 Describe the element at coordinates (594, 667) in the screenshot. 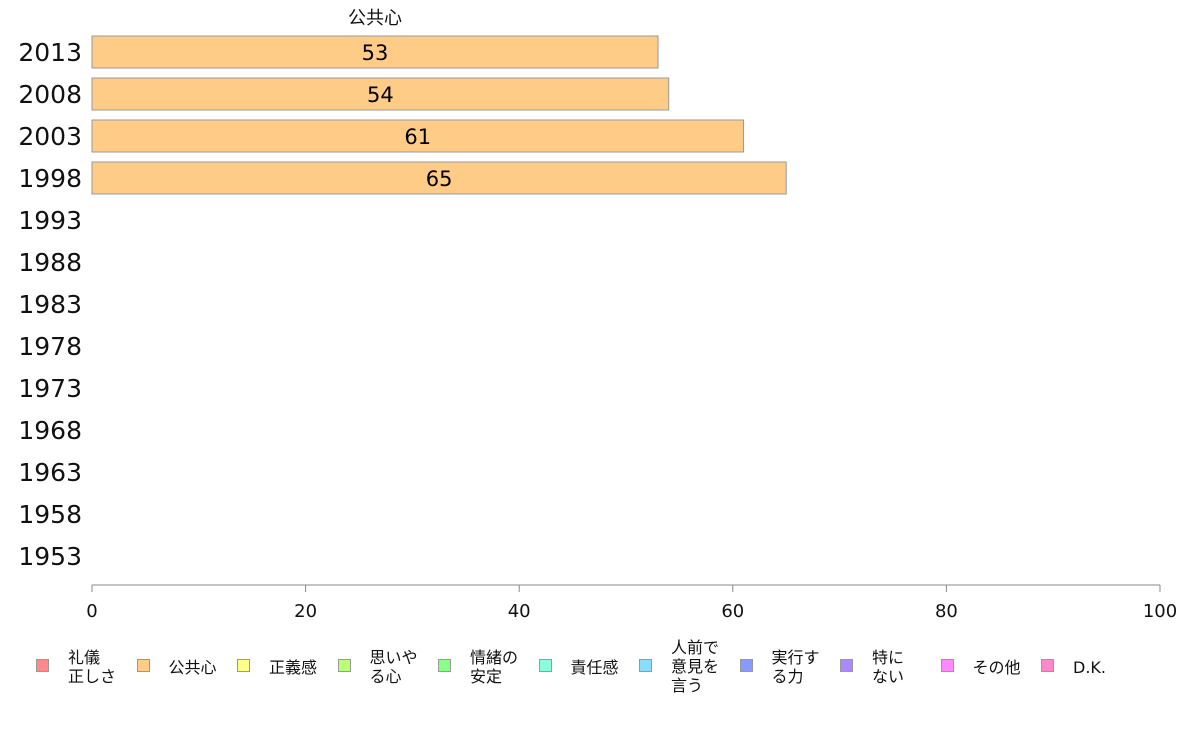

I see `legend-label: 責任感` at that location.